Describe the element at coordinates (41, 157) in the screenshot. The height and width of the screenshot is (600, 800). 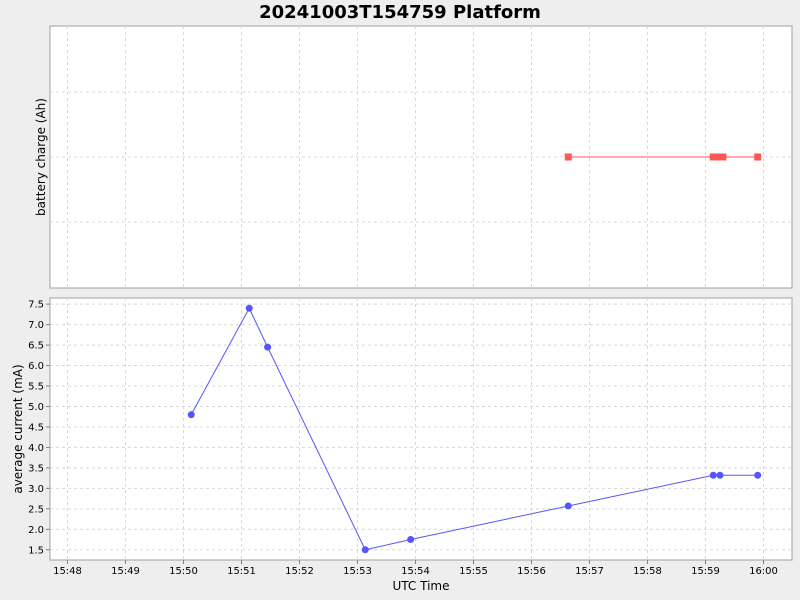
I see `top-y-axis-label: battery charge (Ah)` at that location.